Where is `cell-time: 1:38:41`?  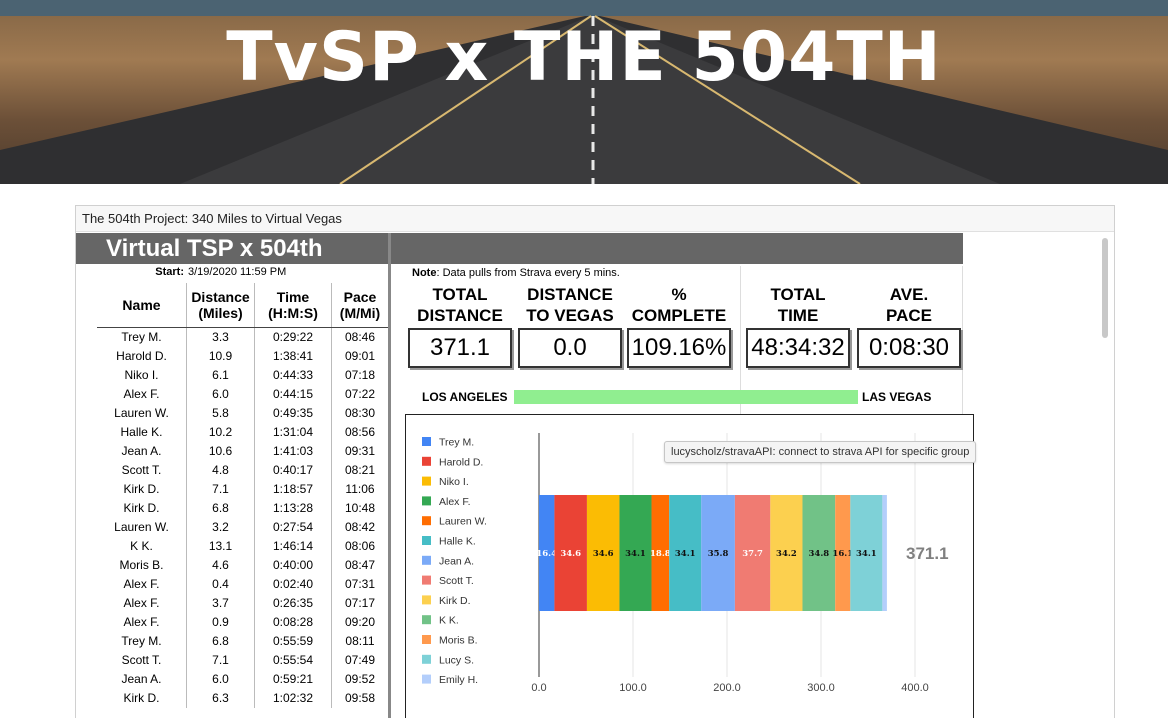 cell-time: 1:38:41 is located at coordinates (293, 356).